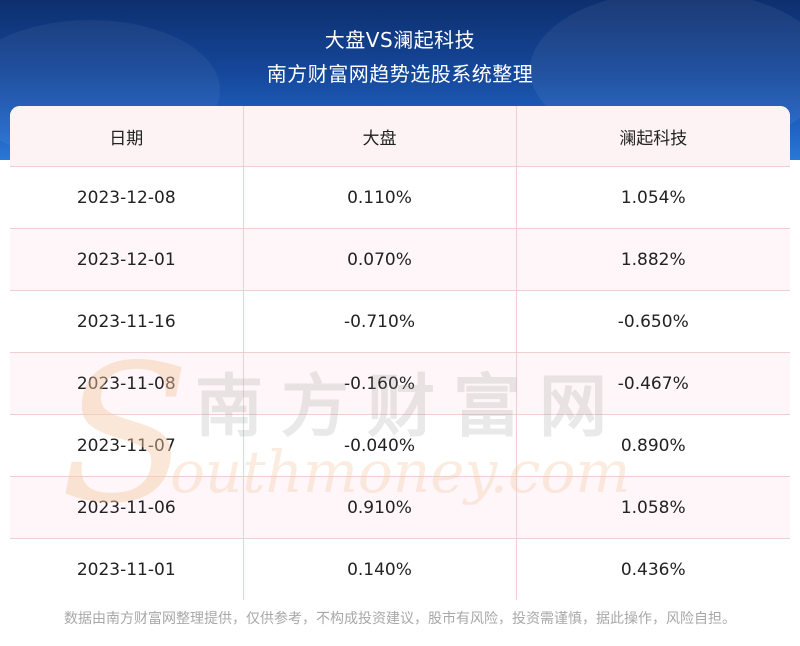 The width and height of the screenshot is (800, 646). What do you see at coordinates (652, 136) in the screenshot?
I see `column-header-stock: 澜起科技` at bounding box center [652, 136].